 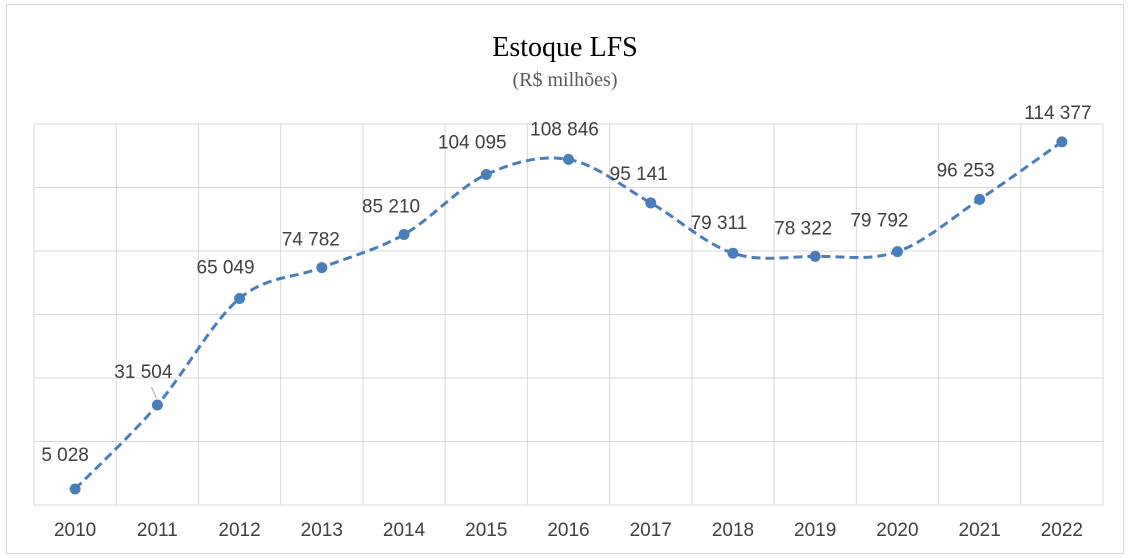 What do you see at coordinates (897, 530) in the screenshot?
I see `x-tick-label: 2020` at bounding box center [897, 530].